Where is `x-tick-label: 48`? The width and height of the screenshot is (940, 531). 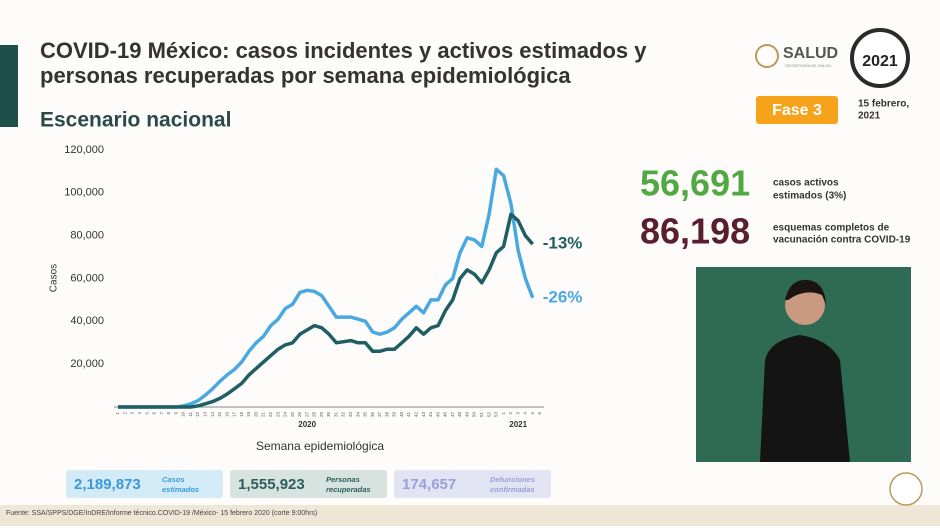 x-tick-label: 48 is located at coordinates (459, 415).